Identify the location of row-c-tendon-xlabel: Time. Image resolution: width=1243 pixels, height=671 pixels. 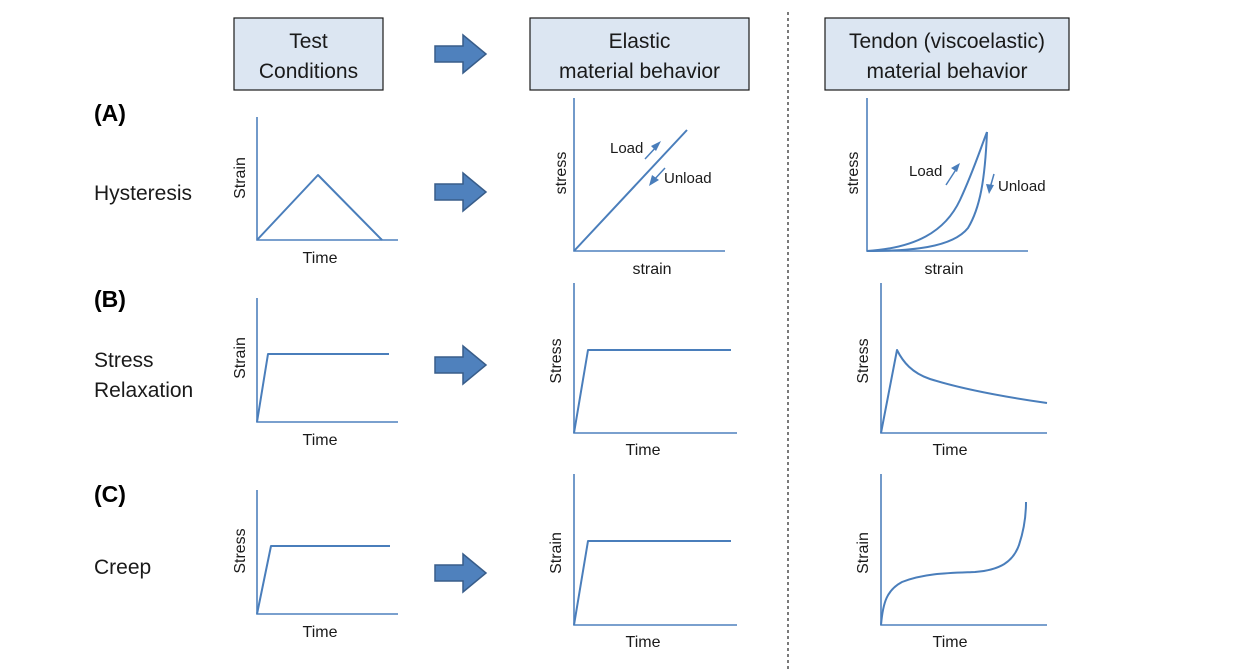
(950, 642).